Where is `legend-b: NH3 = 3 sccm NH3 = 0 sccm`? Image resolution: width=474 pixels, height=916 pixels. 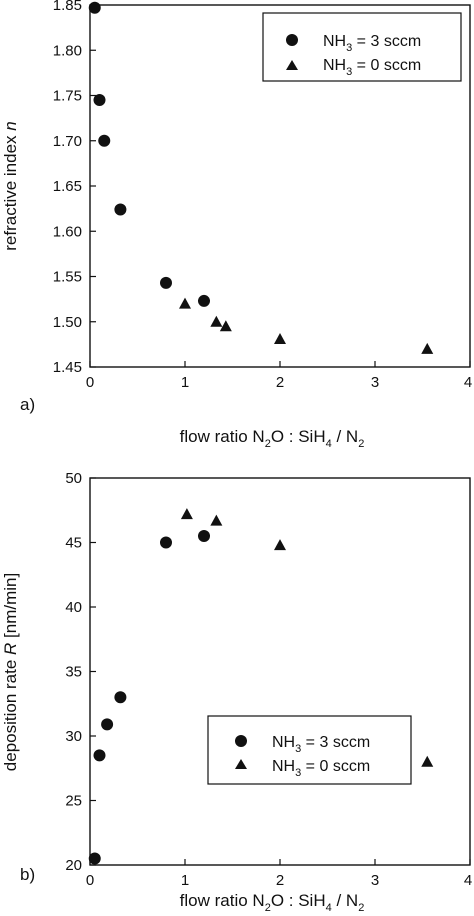 legend-b: NH3 = 3 sccm NH3 = 0 sccm is located at coordinates (309, 750).